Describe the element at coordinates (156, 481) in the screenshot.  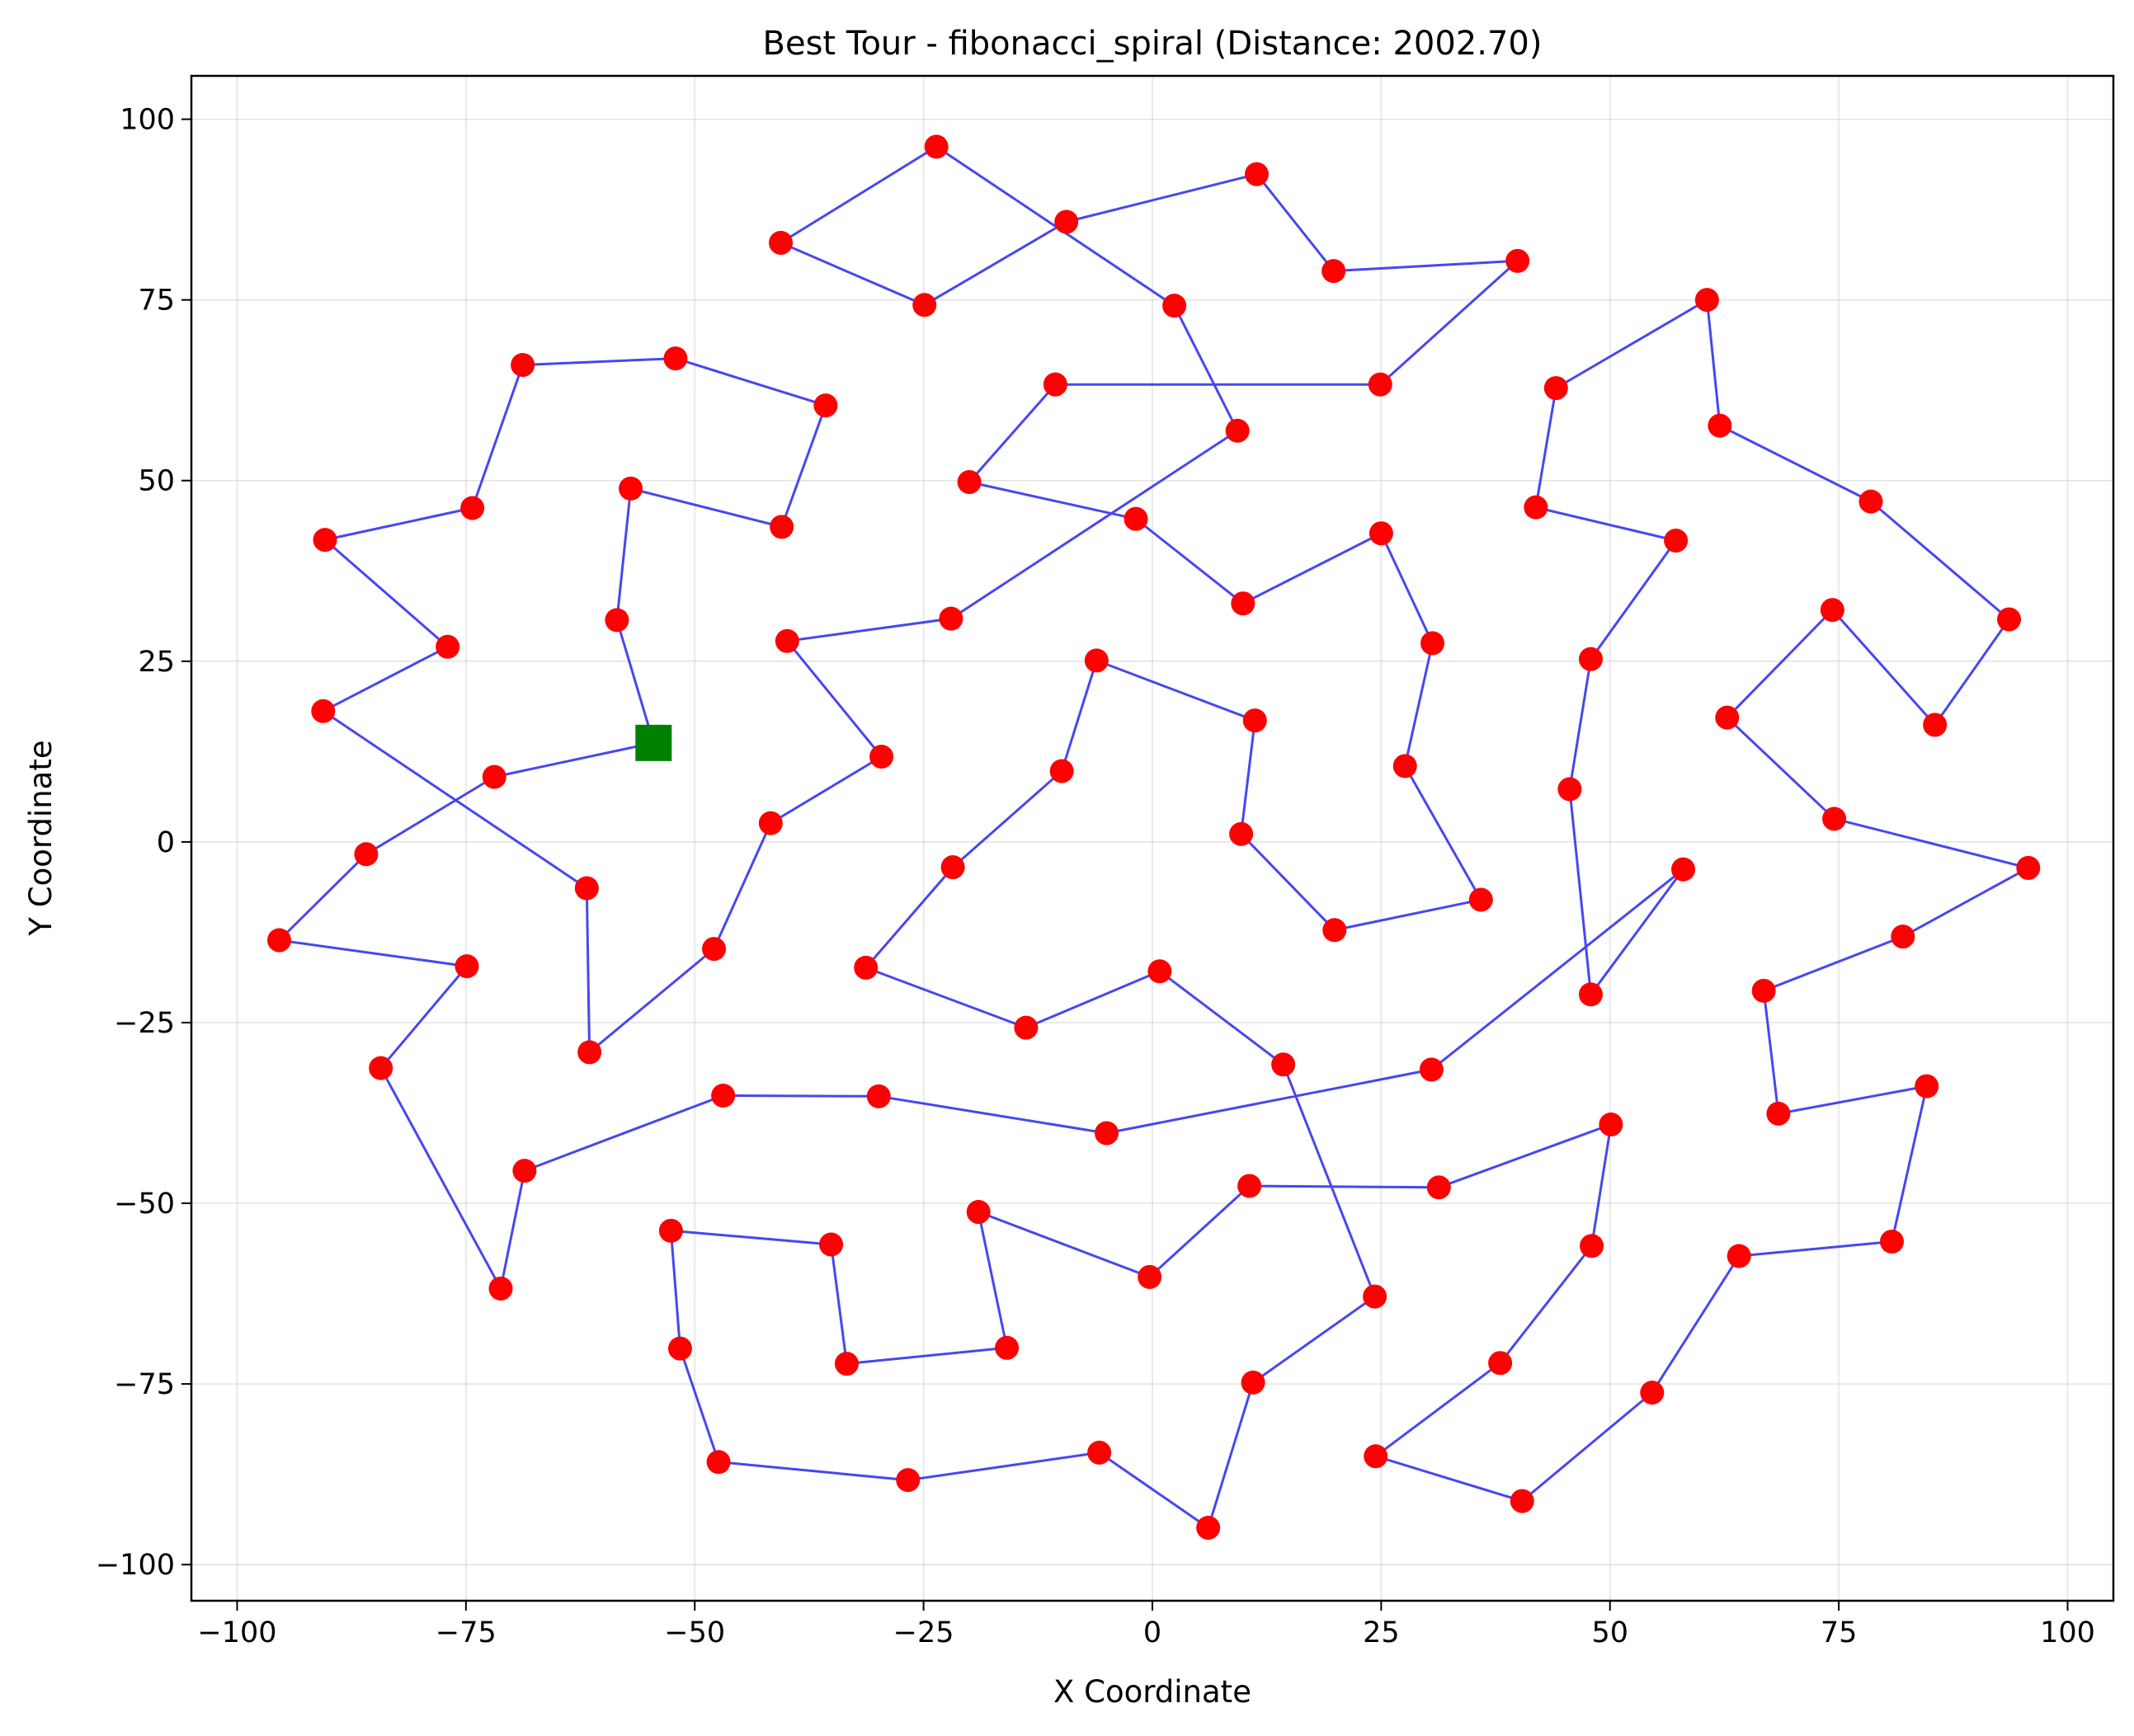
I see `y-tick-label: 50` at that location.